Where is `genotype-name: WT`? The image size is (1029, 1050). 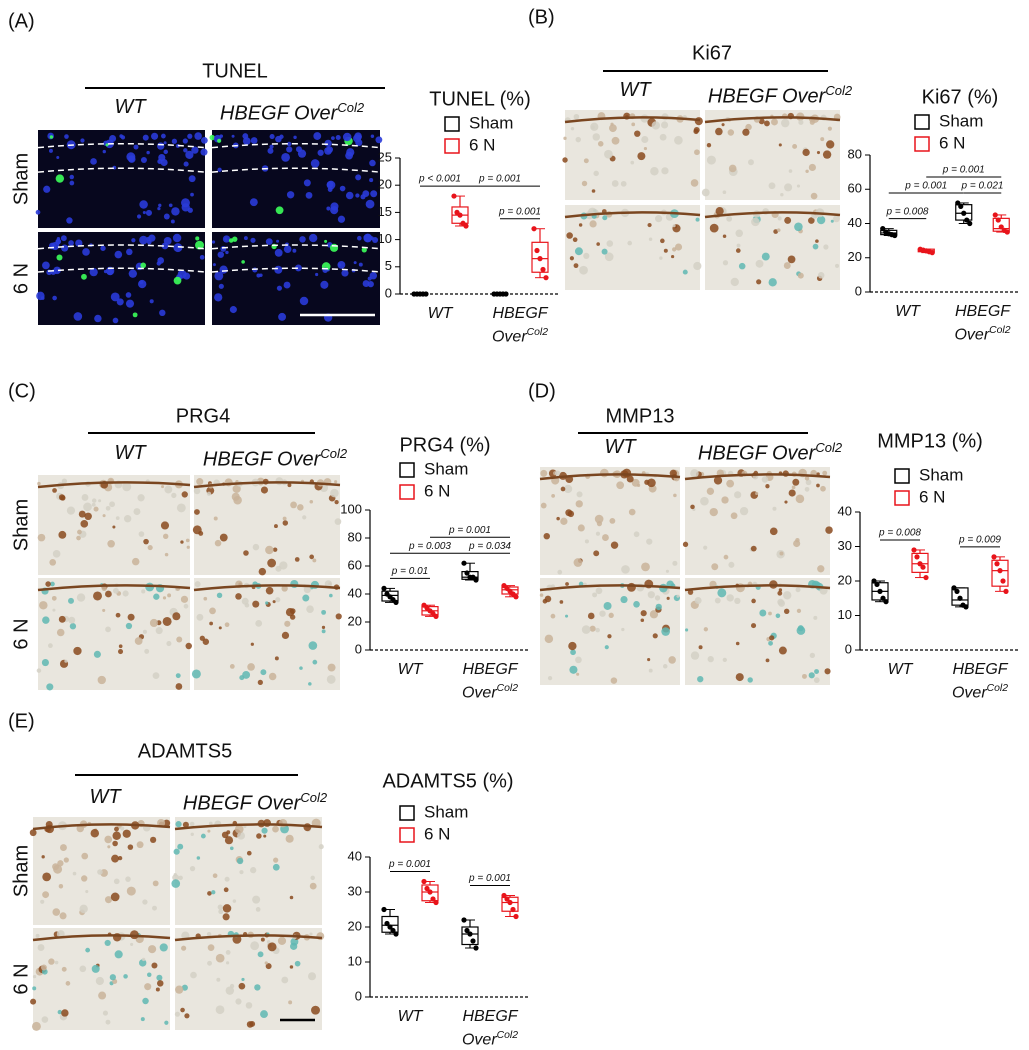
genotype-name: WT is located at coordinates (410, 1016).